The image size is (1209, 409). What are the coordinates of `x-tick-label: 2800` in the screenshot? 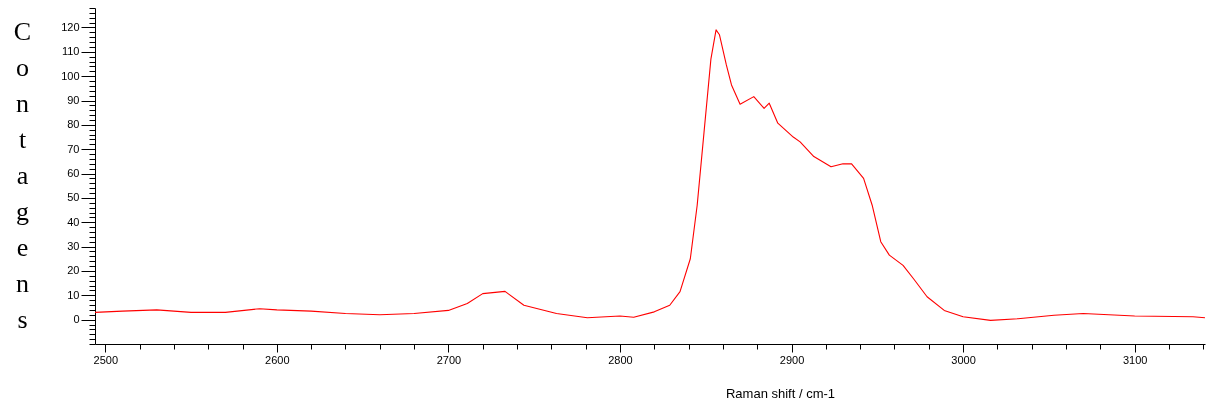 It's located at (620, 359).